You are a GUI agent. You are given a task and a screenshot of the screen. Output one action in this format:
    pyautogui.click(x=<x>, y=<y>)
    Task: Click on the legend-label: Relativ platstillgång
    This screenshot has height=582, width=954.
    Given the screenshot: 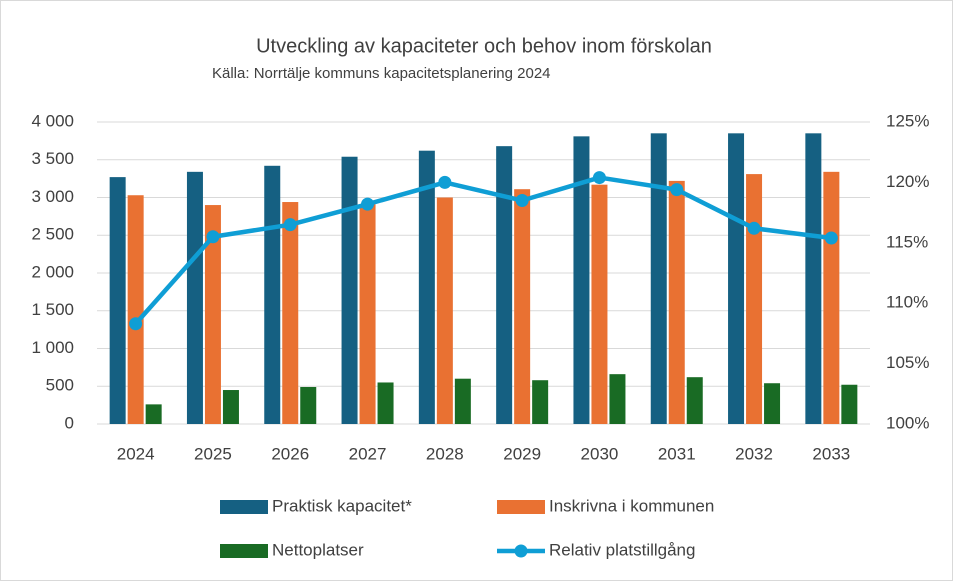 What is the action you would take?
    pyautogui.click(x=622, y=549)
    